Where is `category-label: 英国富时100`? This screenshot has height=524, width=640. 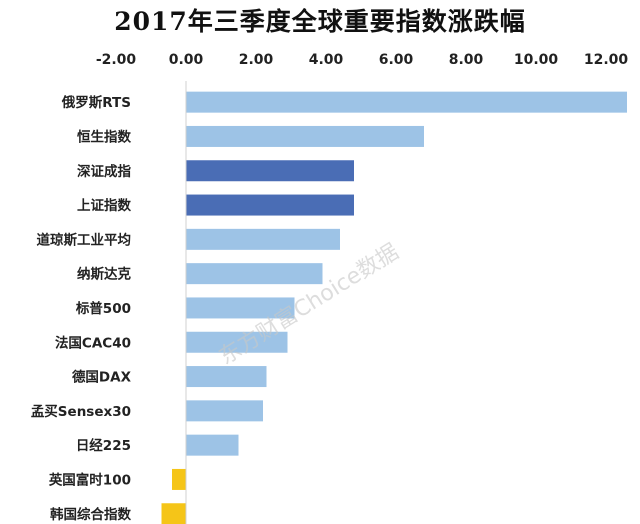
category-label: 英国富时100 is located at coordinates (89, 479).